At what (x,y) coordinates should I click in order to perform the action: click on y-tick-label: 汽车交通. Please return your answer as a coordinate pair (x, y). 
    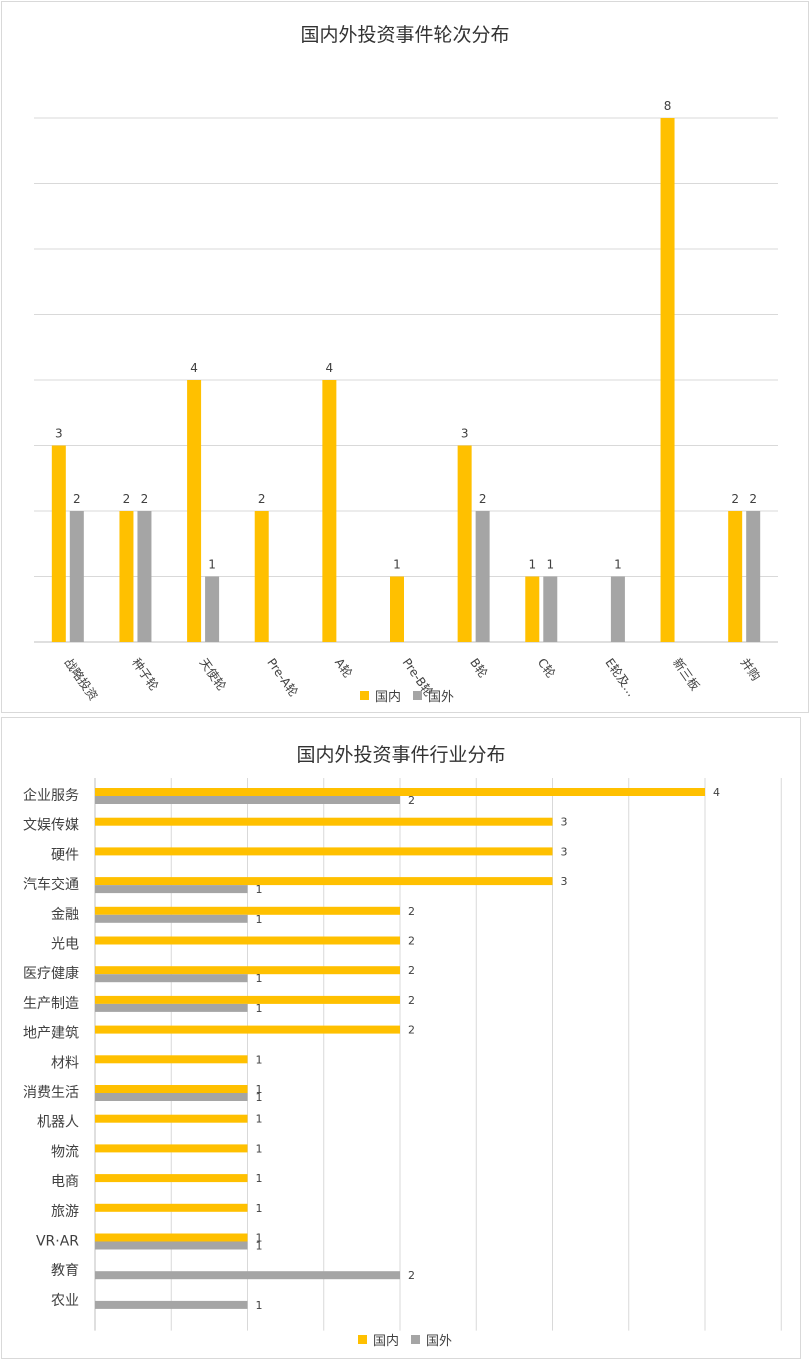
    Looking at the image, I should click on (51, 884).